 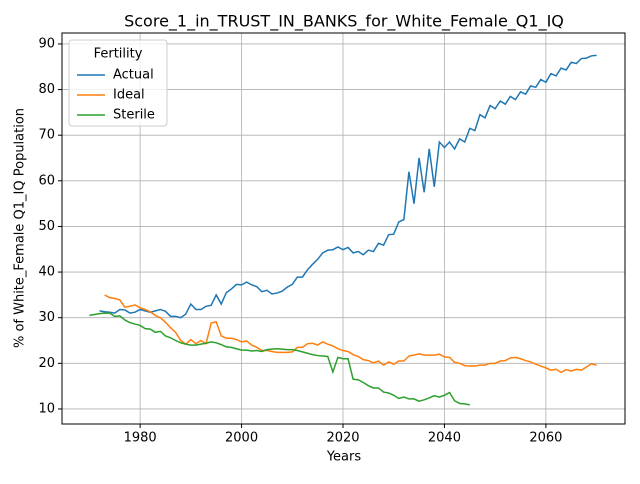 What do you see at coordinates (241, 438) in the screenshot?
I see `x-tick-label: 2000` at bounding box center [241, 438].